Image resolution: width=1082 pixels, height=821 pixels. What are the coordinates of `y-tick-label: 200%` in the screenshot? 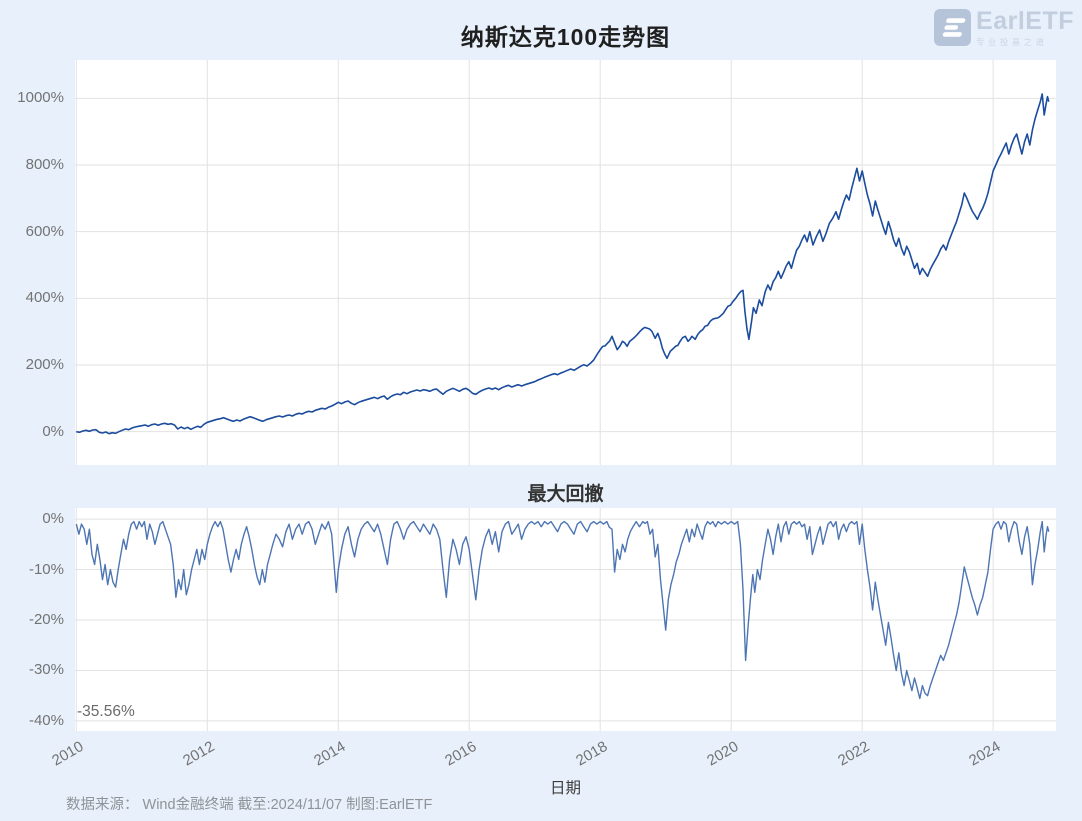 It's located at (44, 364).